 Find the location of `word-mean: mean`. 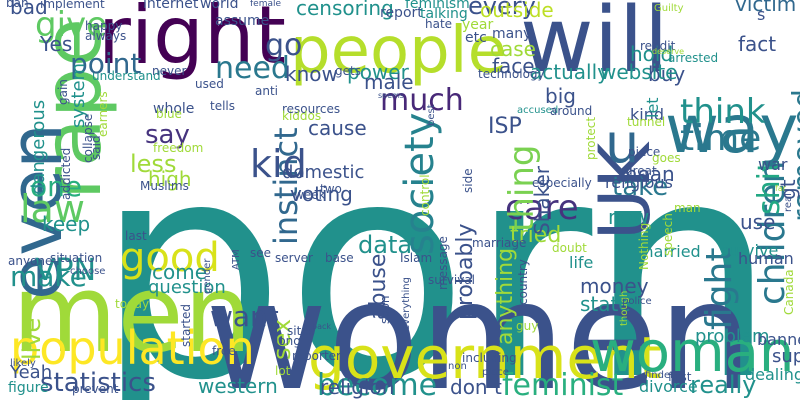

word-mean: mean is located at coordinates (646, 174).